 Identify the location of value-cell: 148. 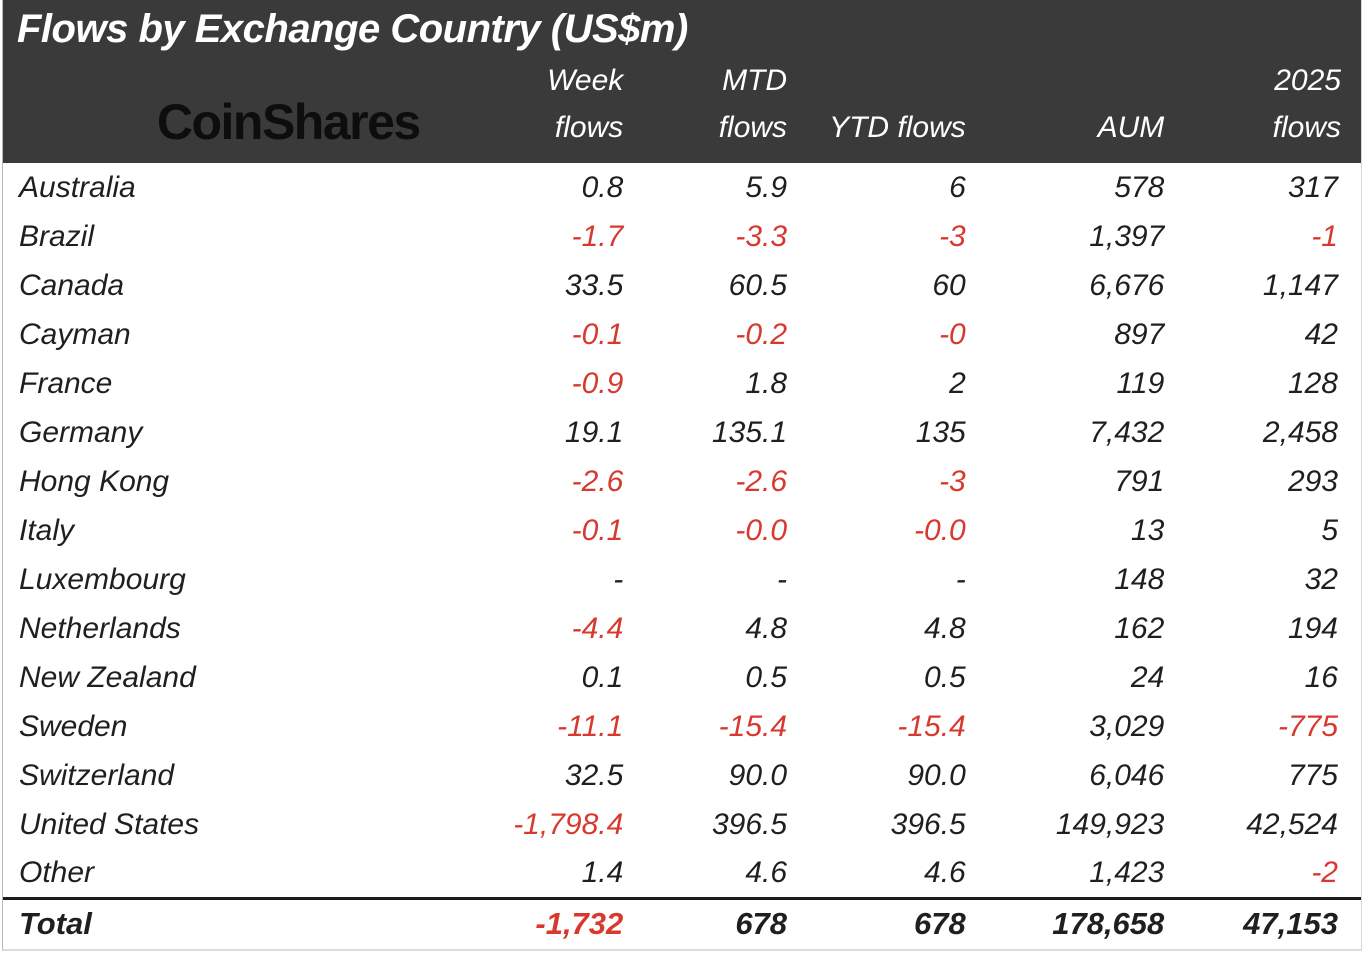
(1085, 579).